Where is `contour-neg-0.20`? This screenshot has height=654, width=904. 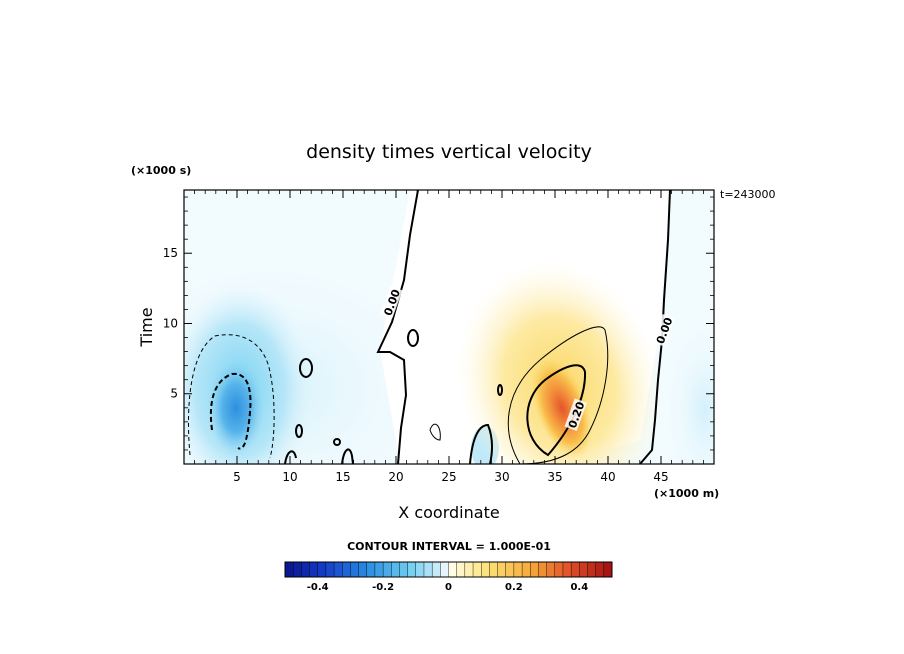
contour-neg-0.20 is located at coordinates (230, 411).